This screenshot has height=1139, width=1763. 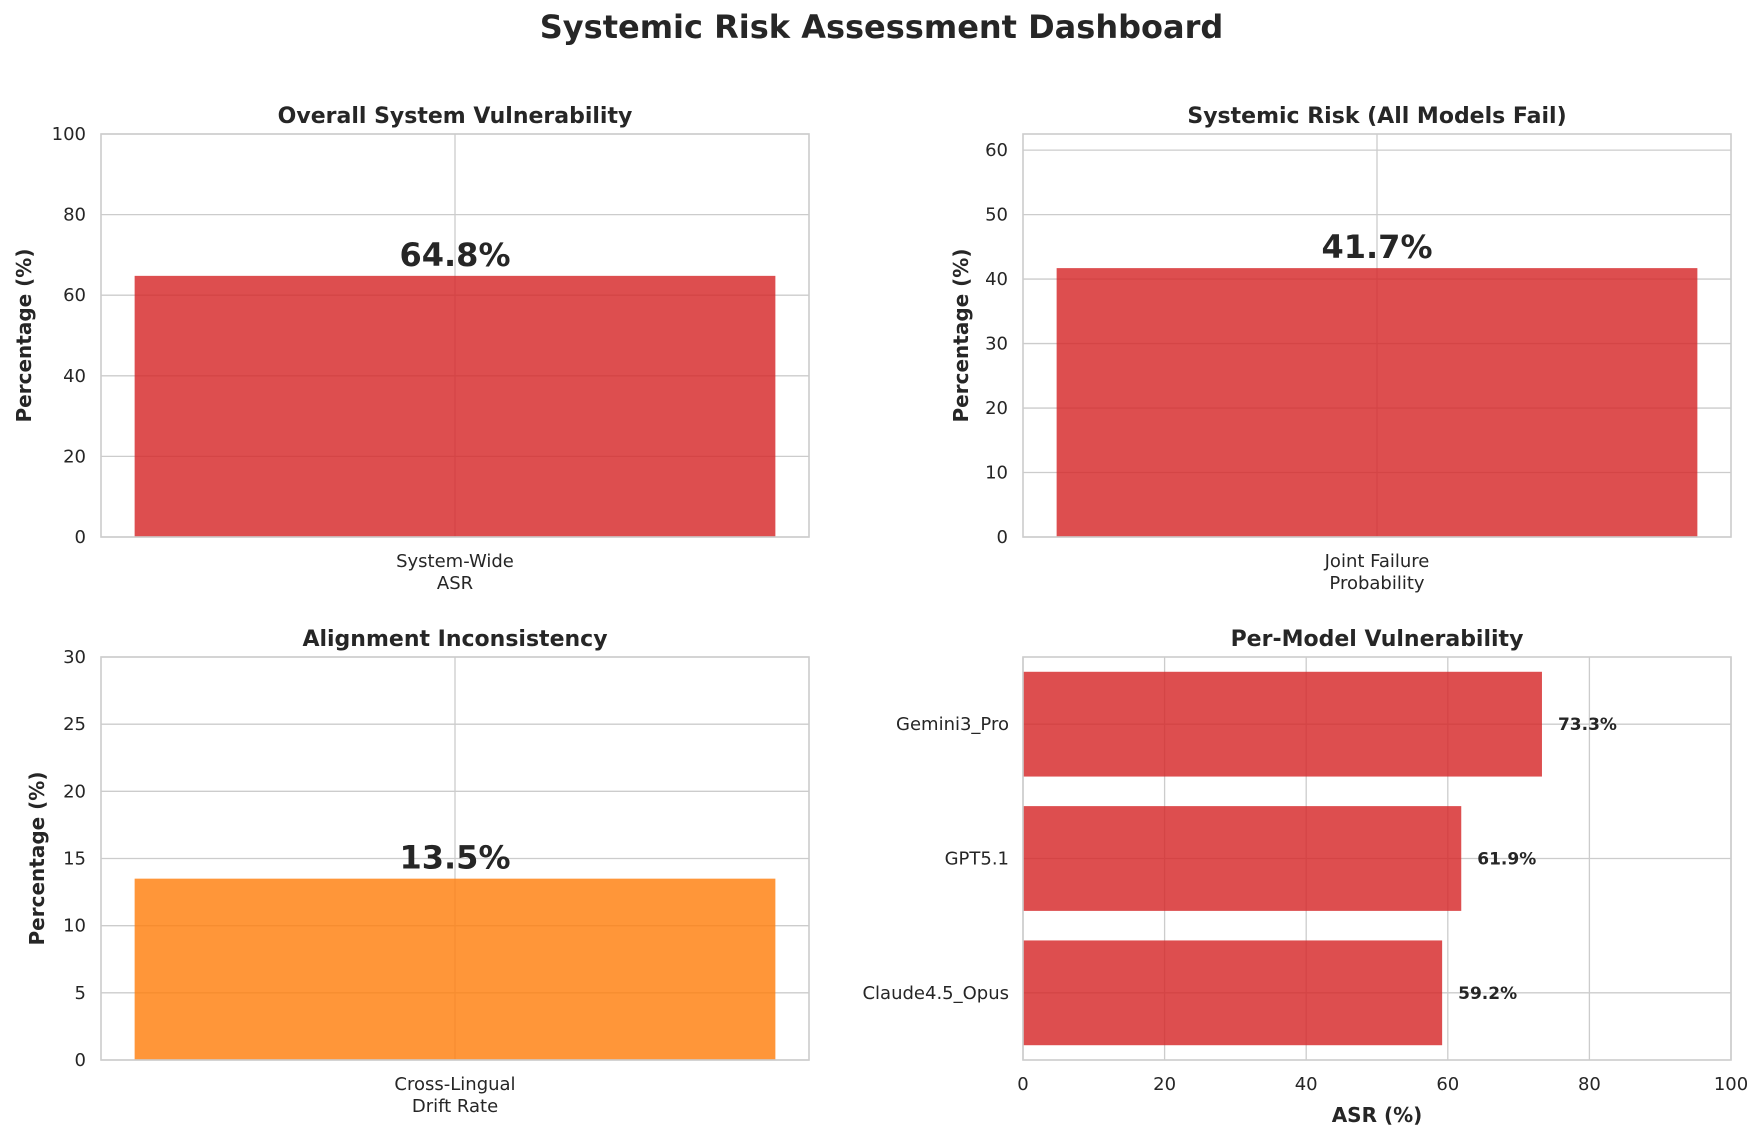 What do you see at coordinates (74, 859) in the screenshot?
I see `y-tick-label: 15` at bounding box center [74, 859].